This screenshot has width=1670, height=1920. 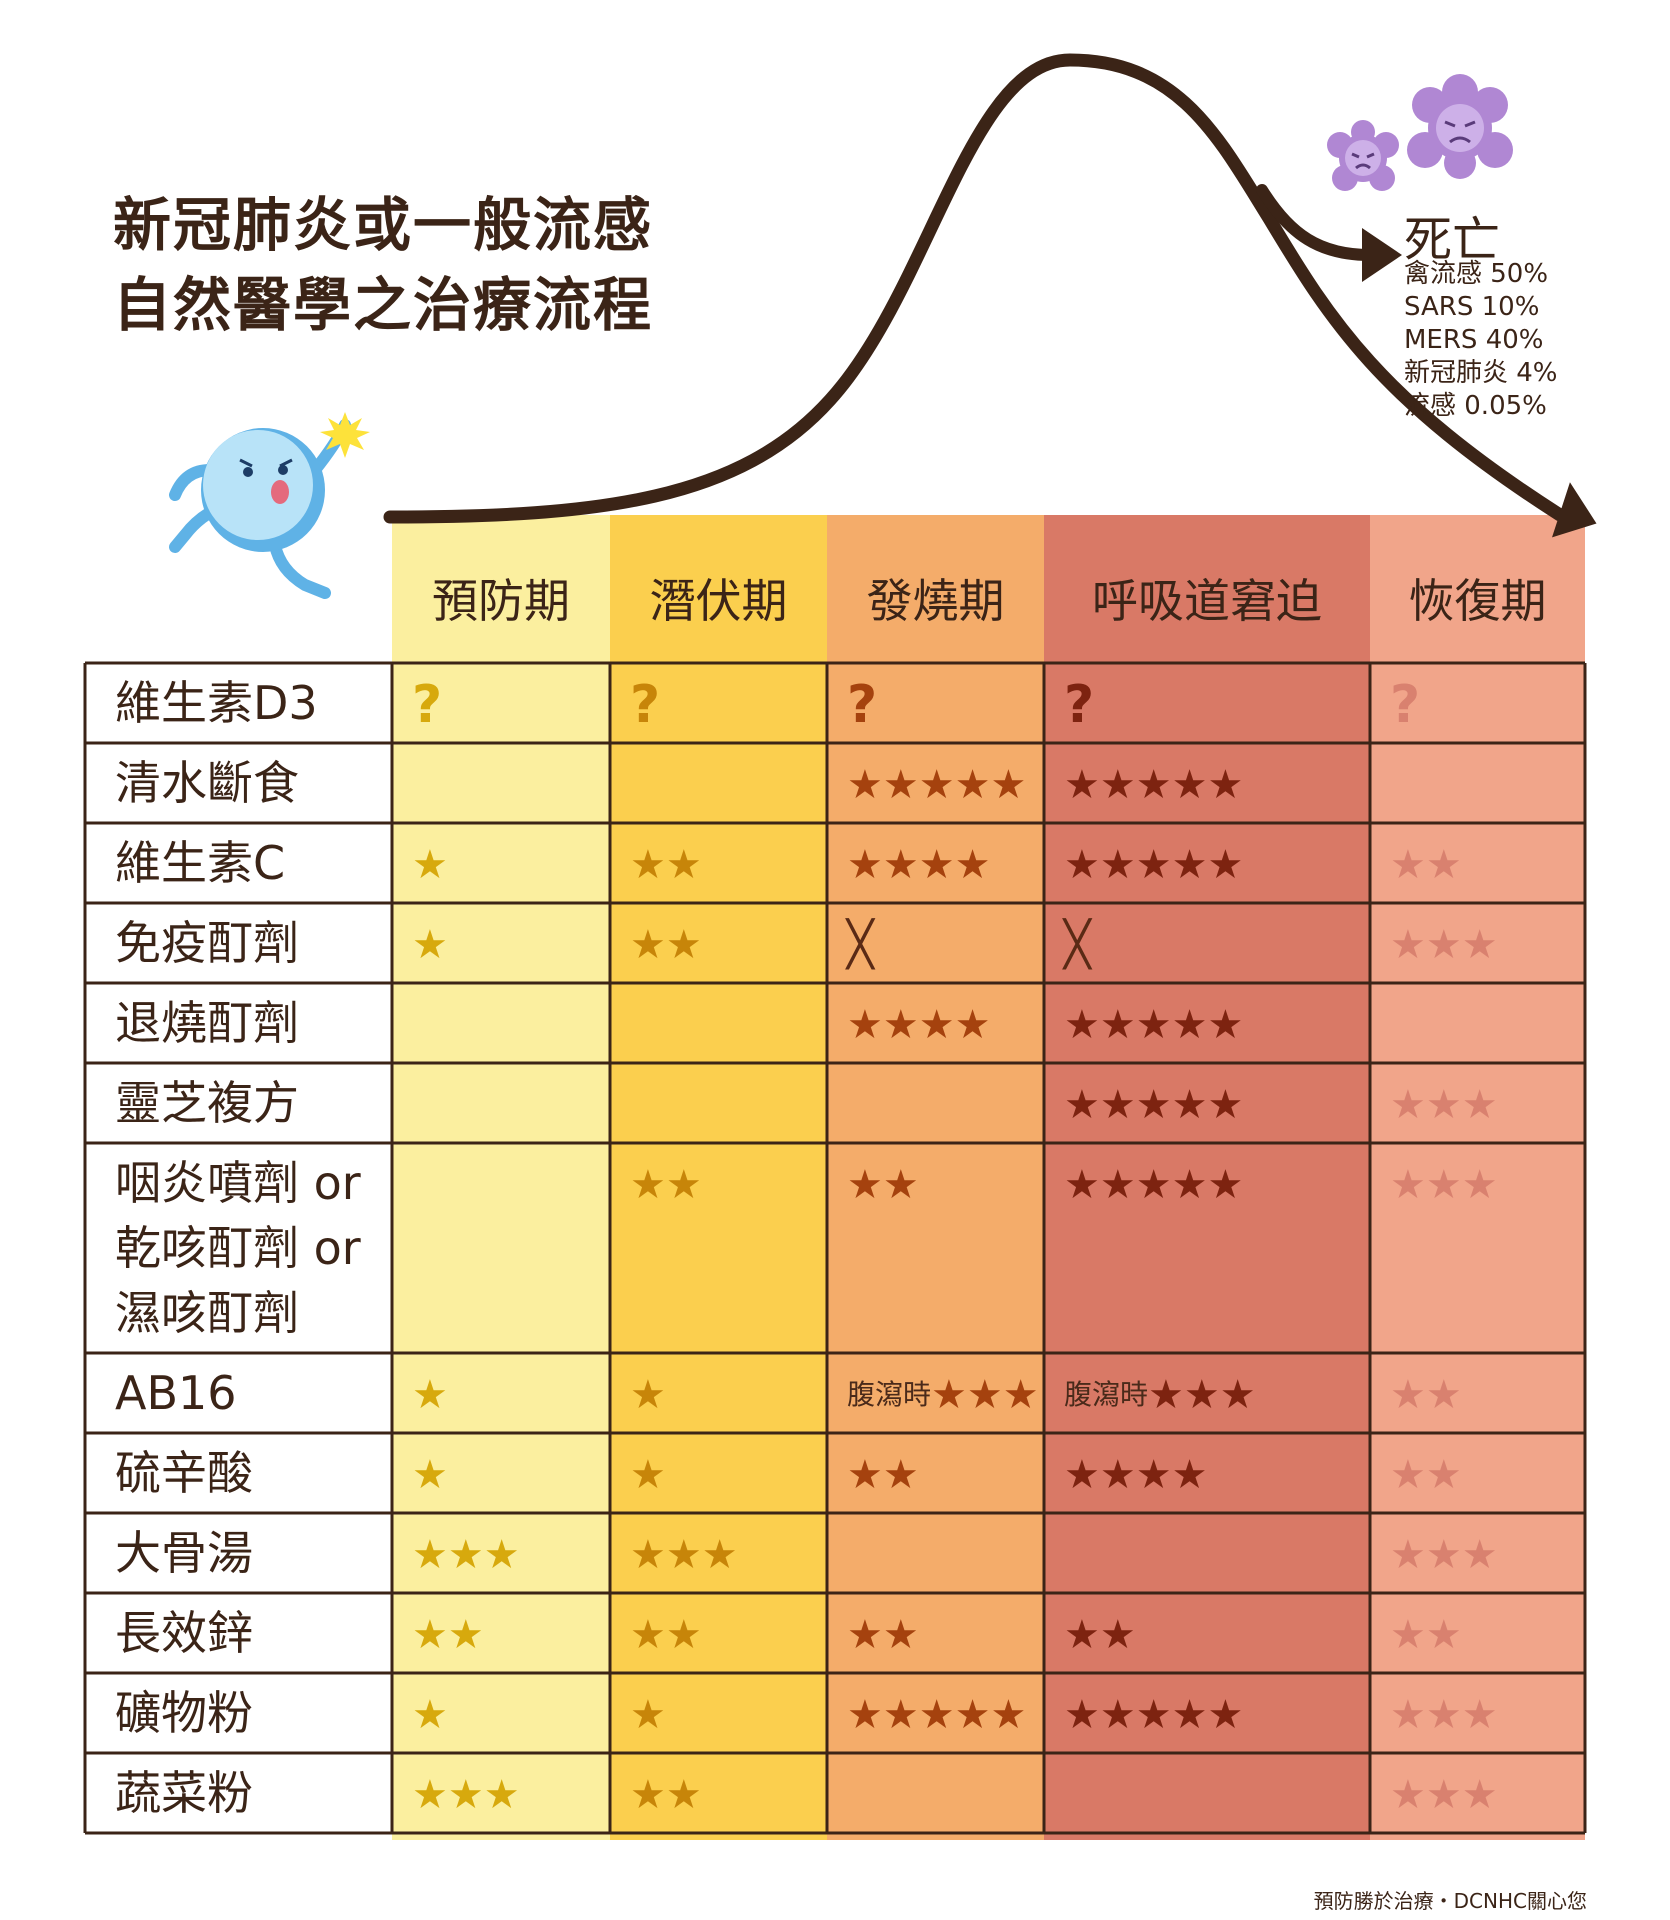 I want to click on death-branch-arrow, so click(x=1316, y=222).